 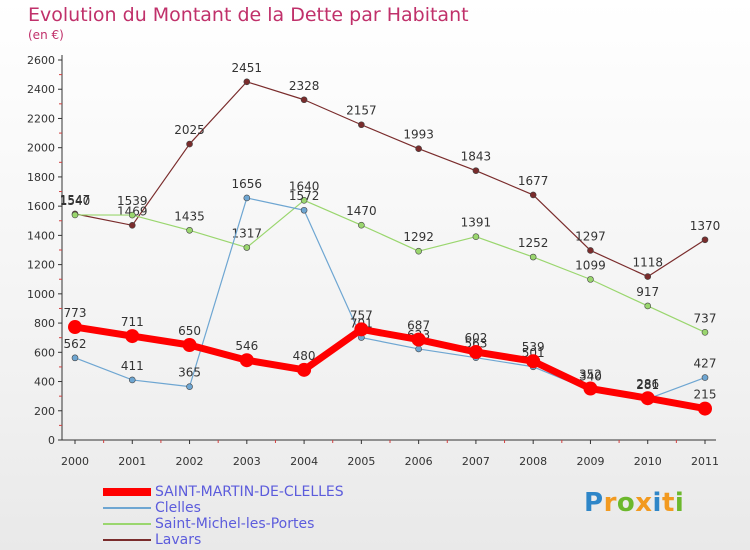 What do you see at coordinates (304, 356) in the screenshot?
I see `data-label-saint-martin-de-clelles: 480` at bounding box center [304, 356].